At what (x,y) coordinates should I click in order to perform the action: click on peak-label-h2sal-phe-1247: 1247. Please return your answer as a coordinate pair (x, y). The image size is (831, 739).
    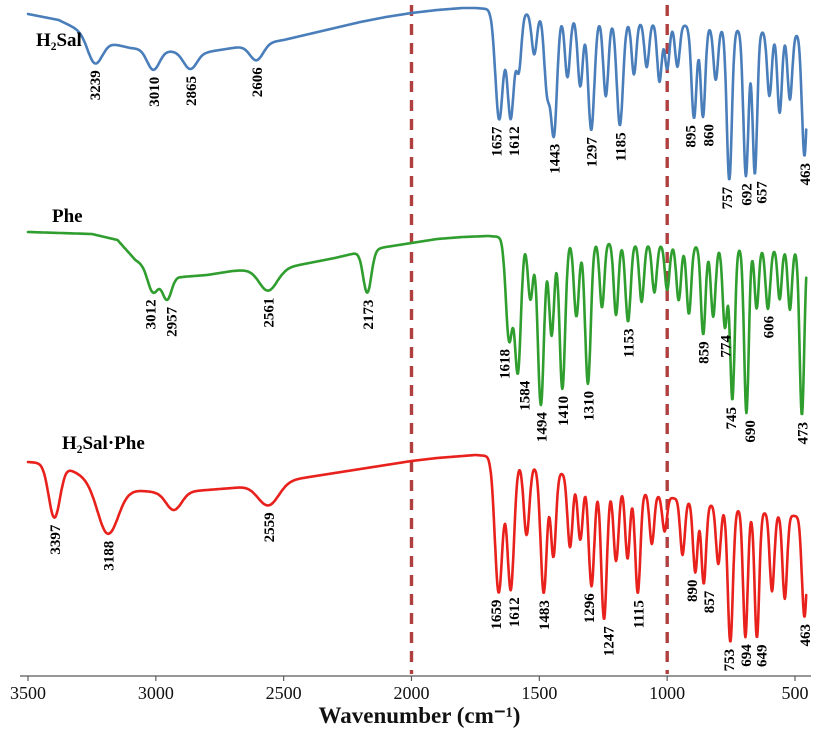
    Looking at the image, I should click on (610, 641).